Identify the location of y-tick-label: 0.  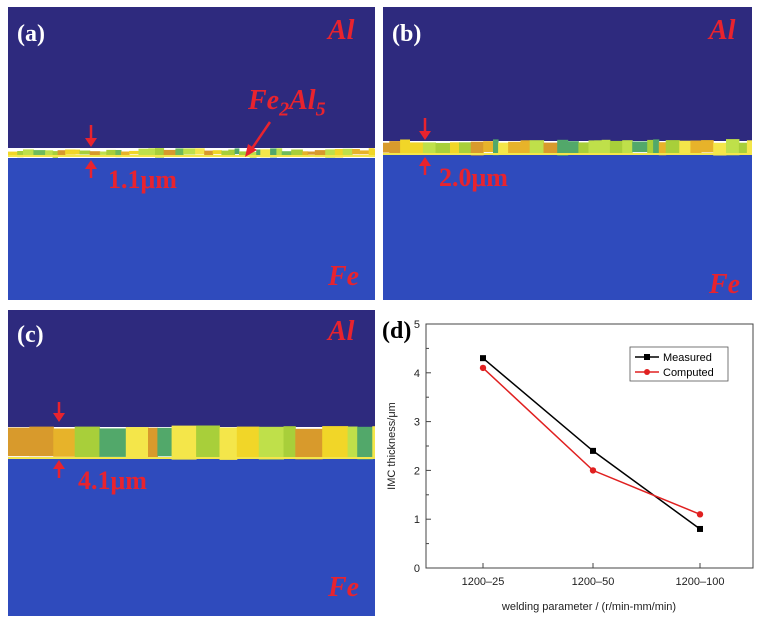
(417, 569).